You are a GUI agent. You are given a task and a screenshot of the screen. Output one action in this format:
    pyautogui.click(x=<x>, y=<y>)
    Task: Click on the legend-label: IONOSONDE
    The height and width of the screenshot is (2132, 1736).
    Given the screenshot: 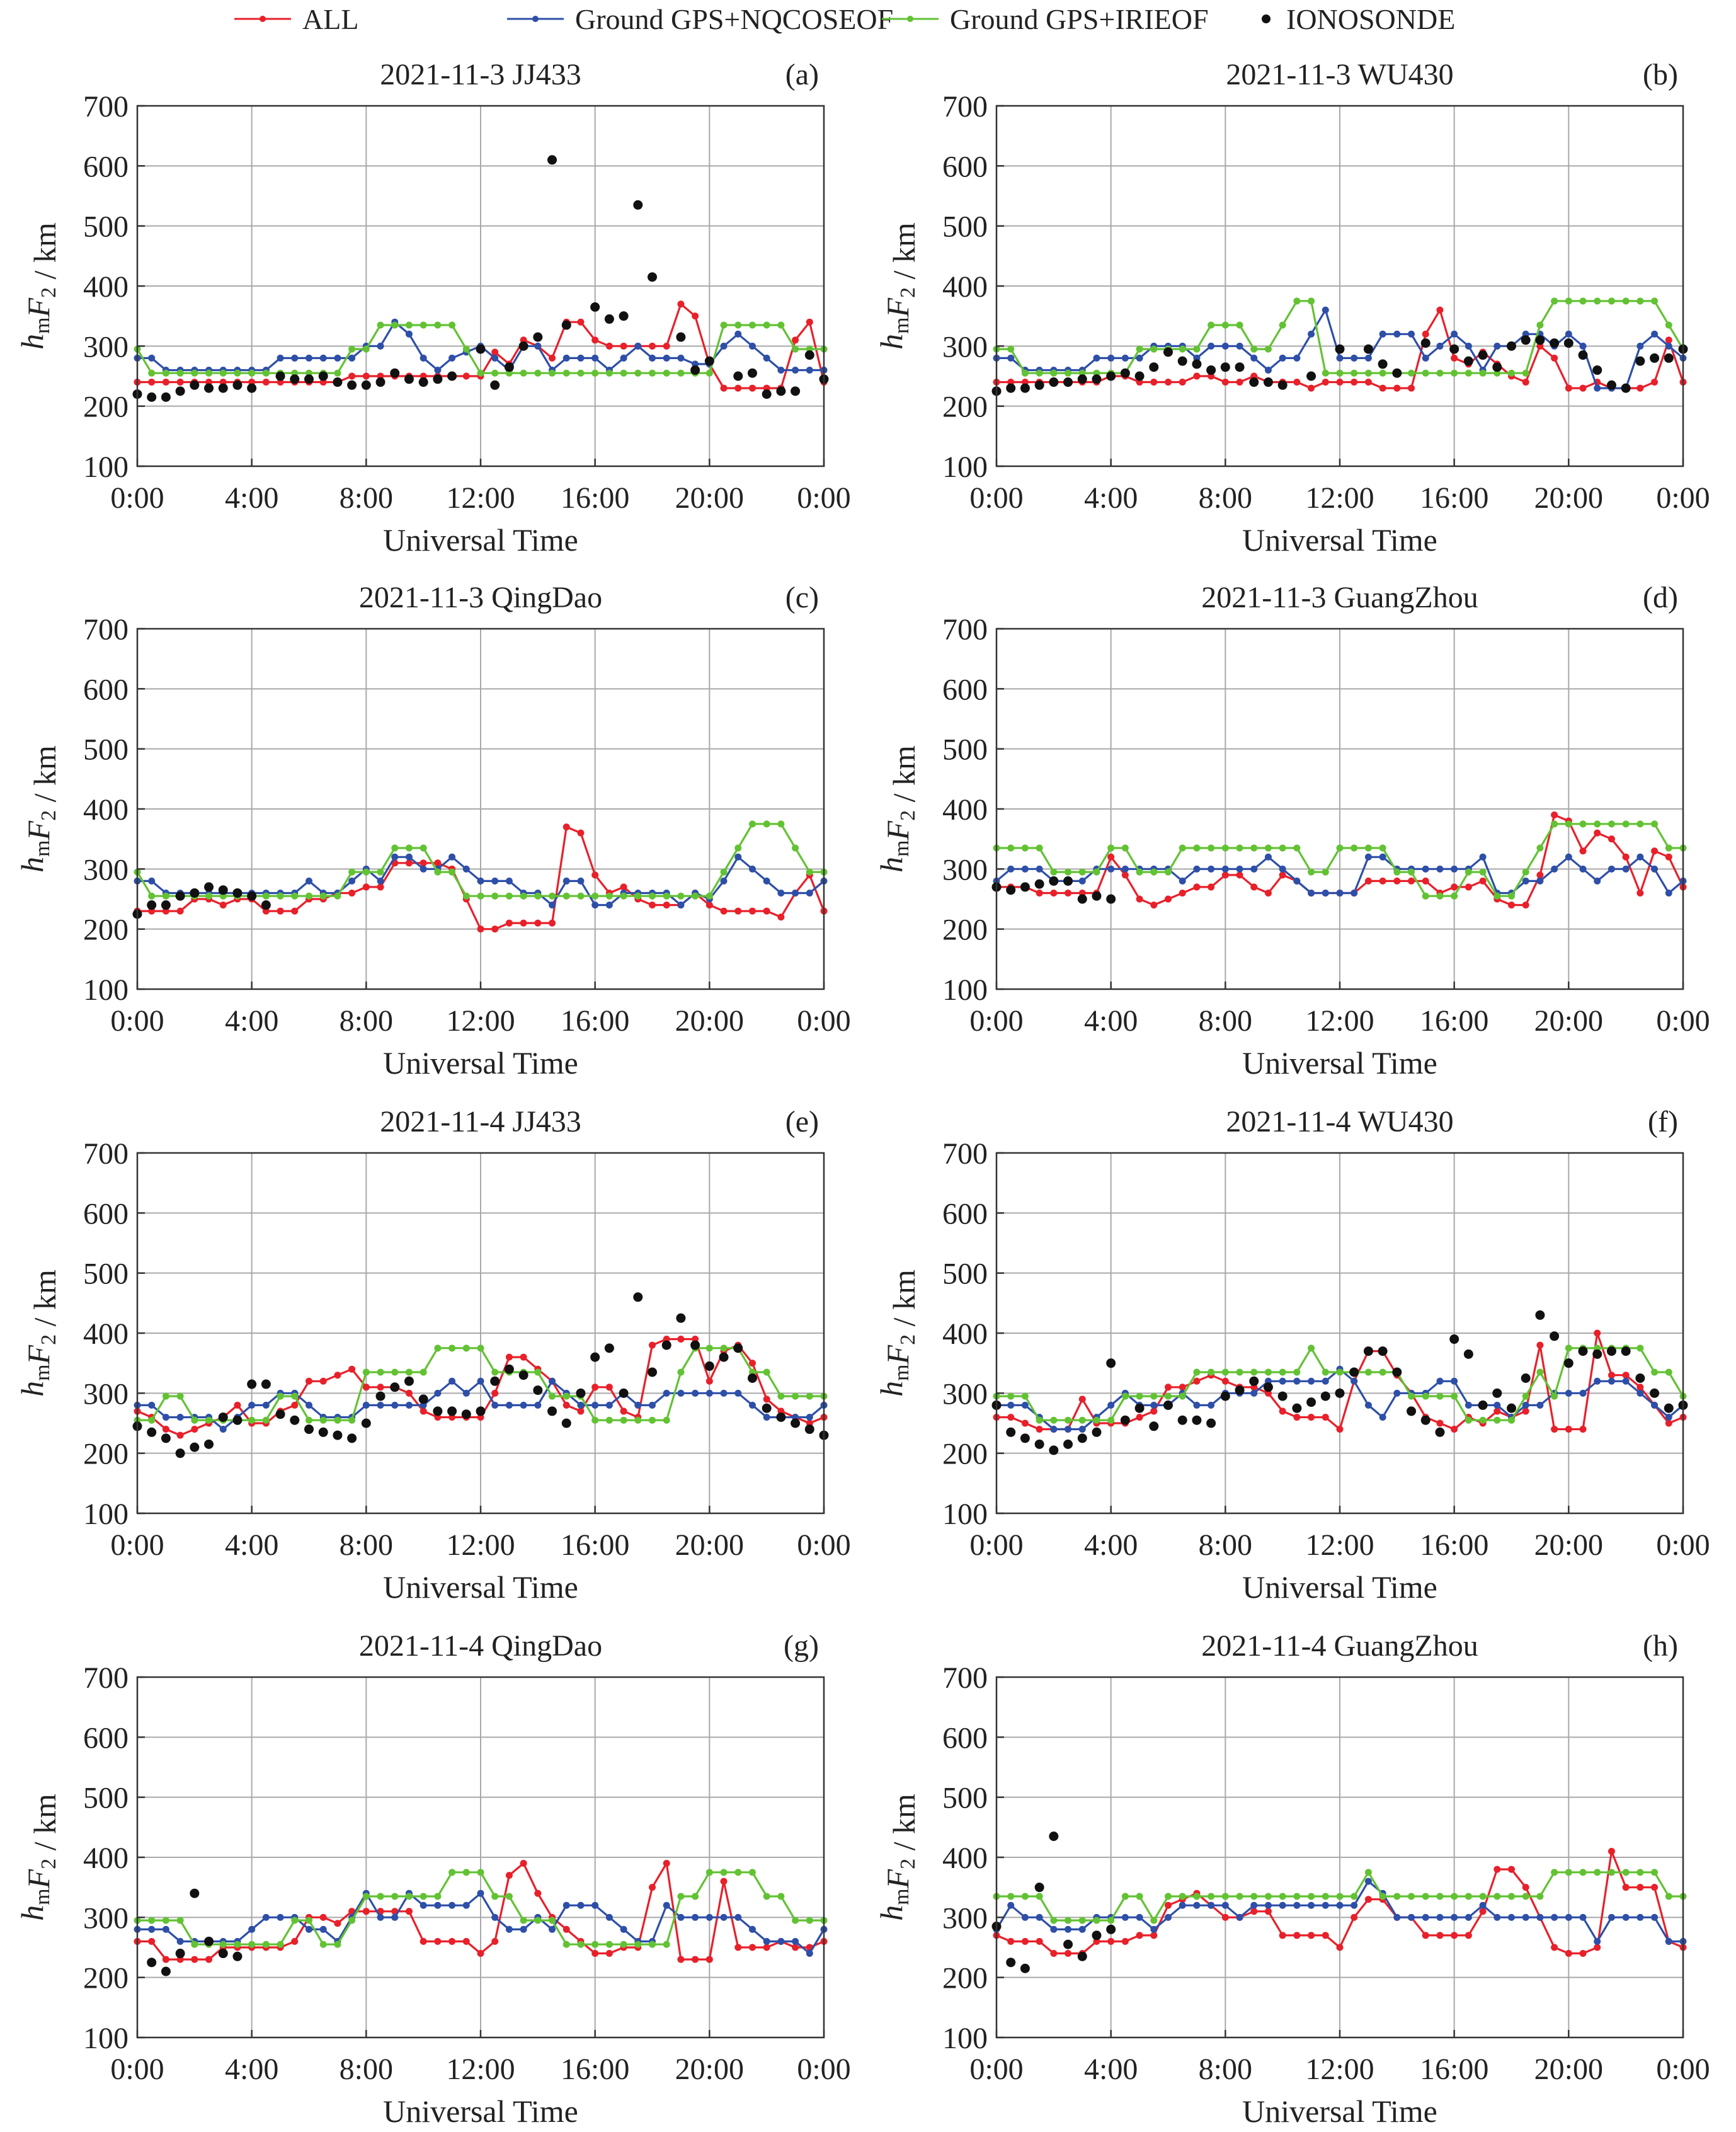 What is the action you would take?
    pyautogui.click(x=1370, y=19)
    